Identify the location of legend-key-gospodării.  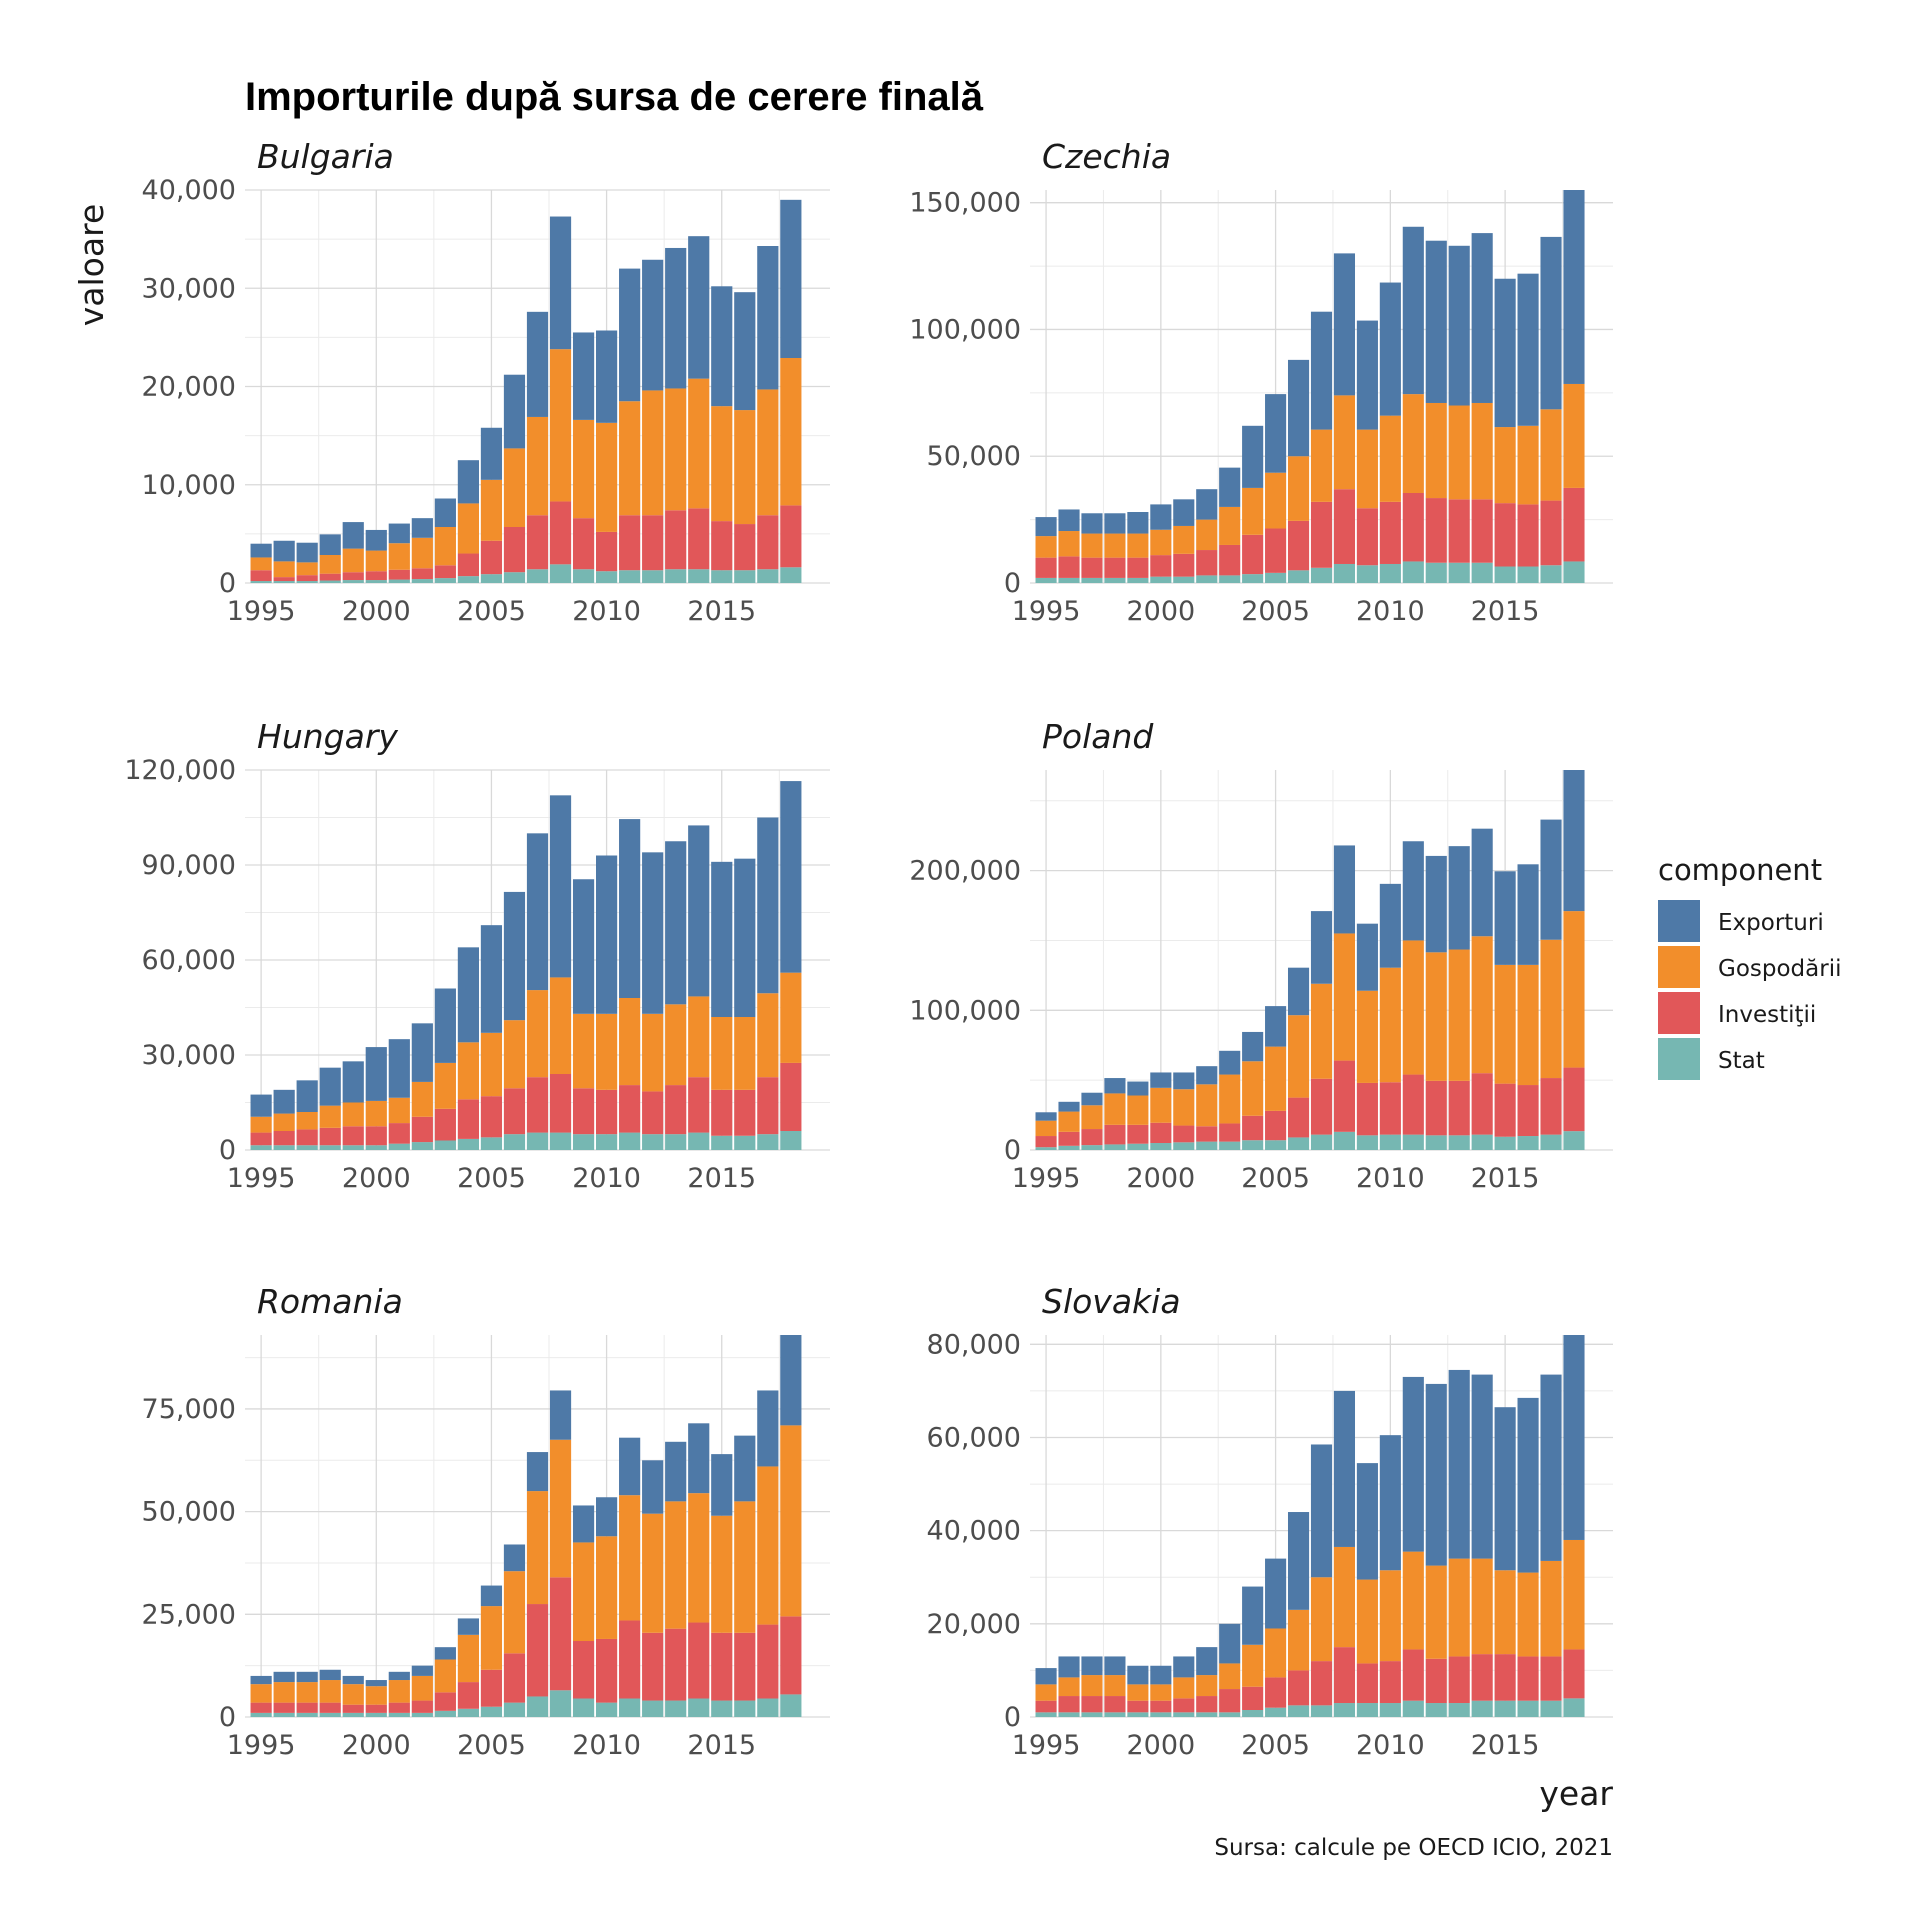
(1679, 967).